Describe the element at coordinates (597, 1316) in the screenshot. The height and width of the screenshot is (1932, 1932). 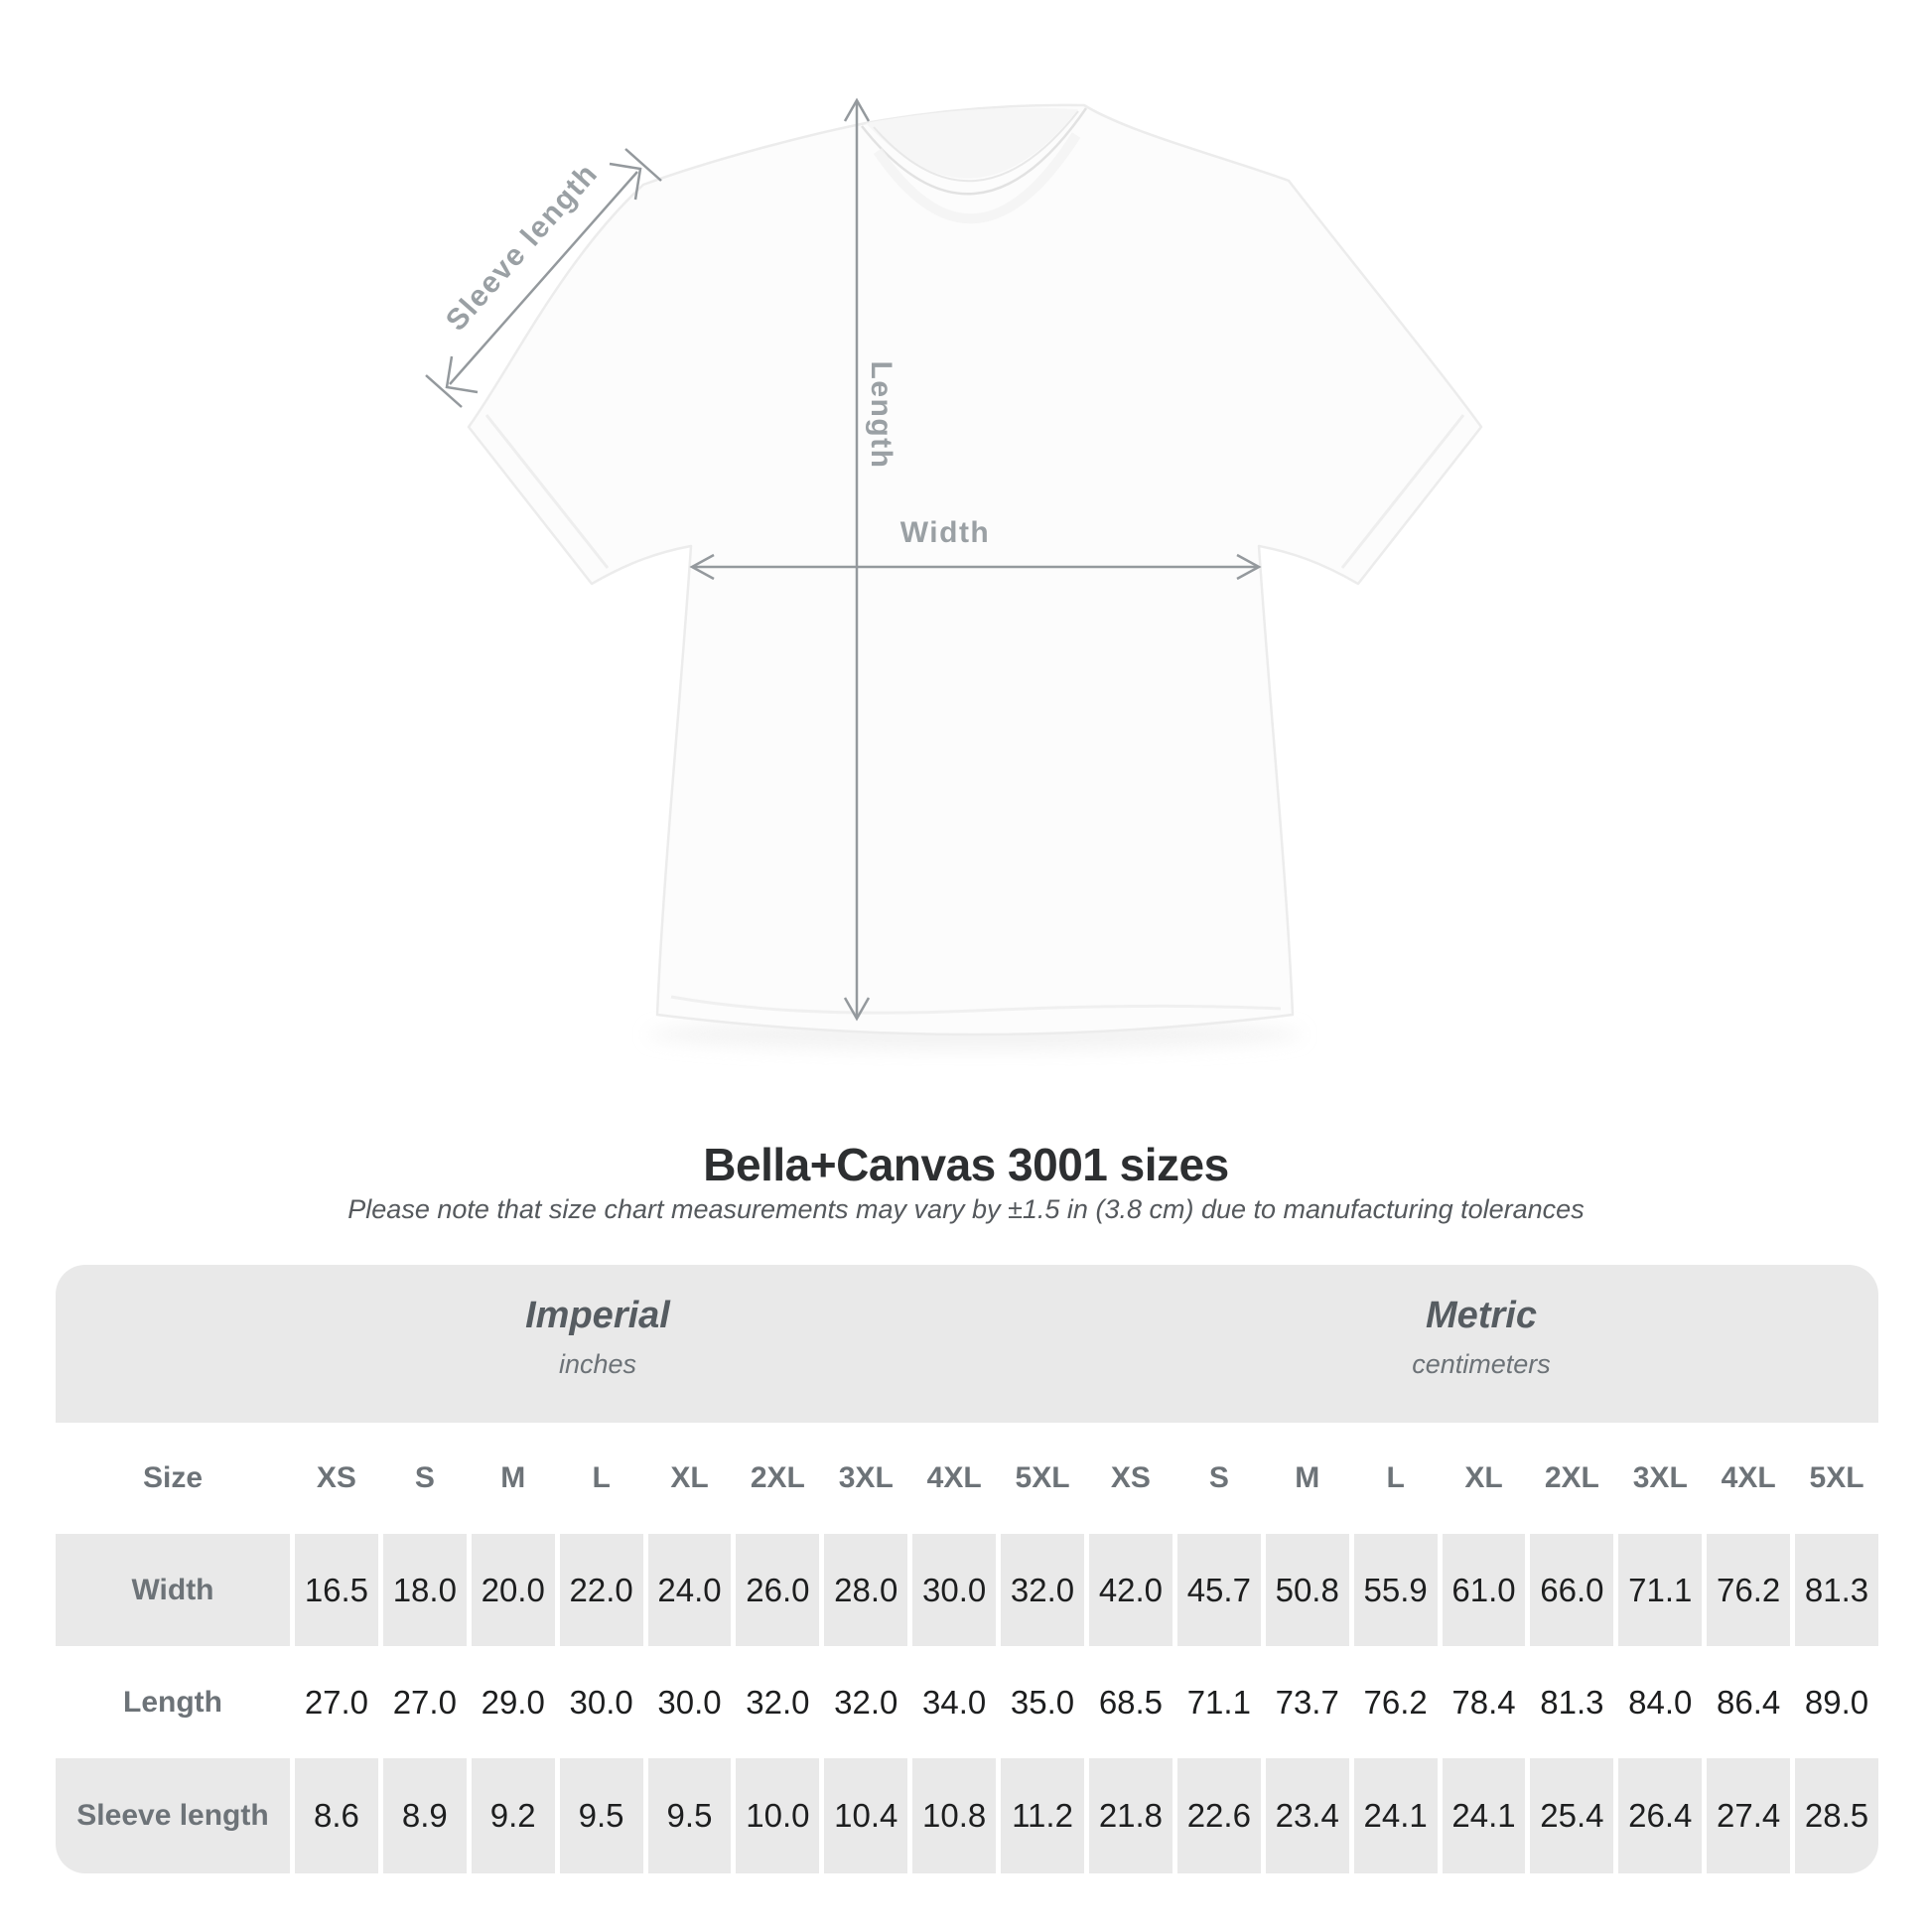
I see `imperial-label: Imperial` at that location.